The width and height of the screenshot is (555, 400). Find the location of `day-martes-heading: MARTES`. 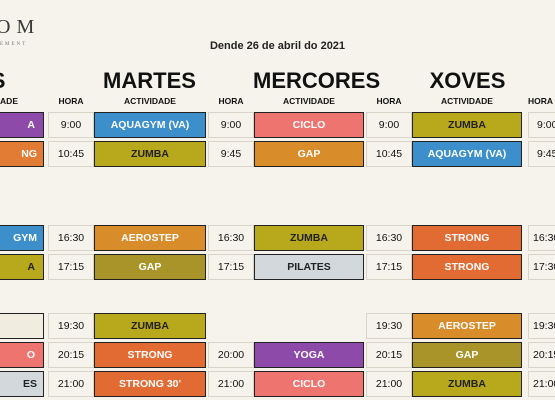

day-martes-heading: MARTES is located at coordinates (149, 80).